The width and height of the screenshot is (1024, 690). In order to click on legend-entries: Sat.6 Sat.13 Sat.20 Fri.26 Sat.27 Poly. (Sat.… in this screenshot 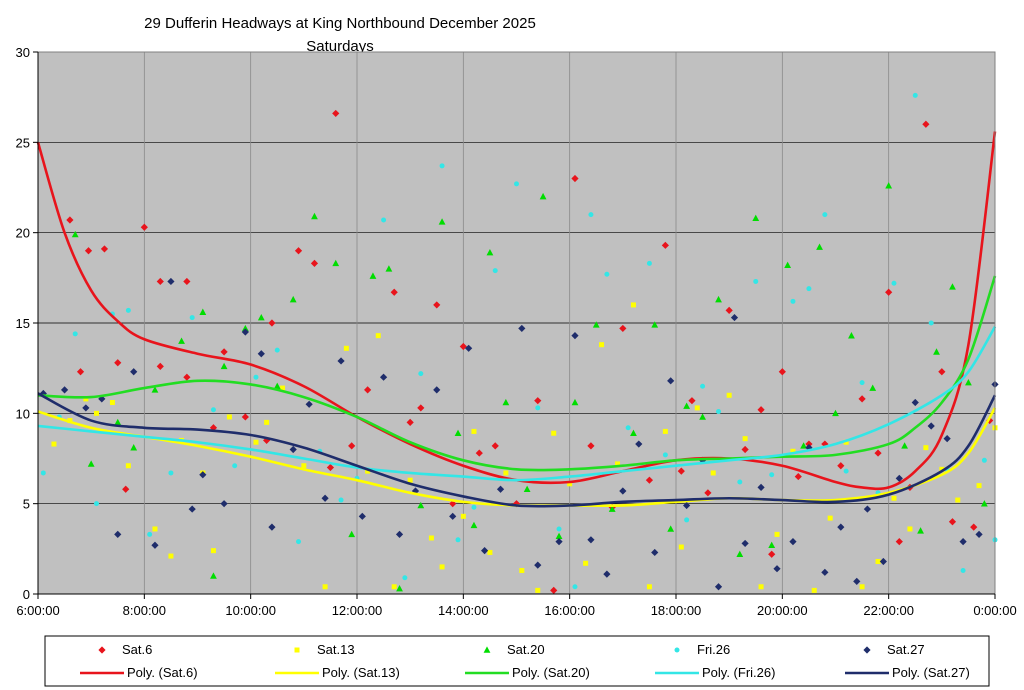, I will do `click(525, 661)`.